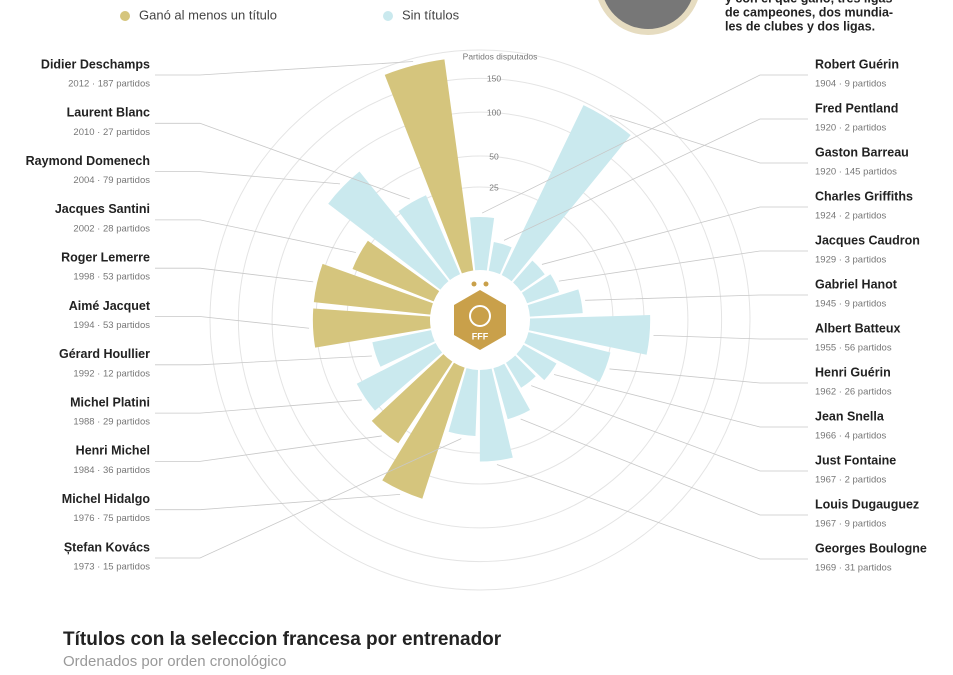 This screenshot has height=675, width=953. I want to click on portrait, so click(648, 17).